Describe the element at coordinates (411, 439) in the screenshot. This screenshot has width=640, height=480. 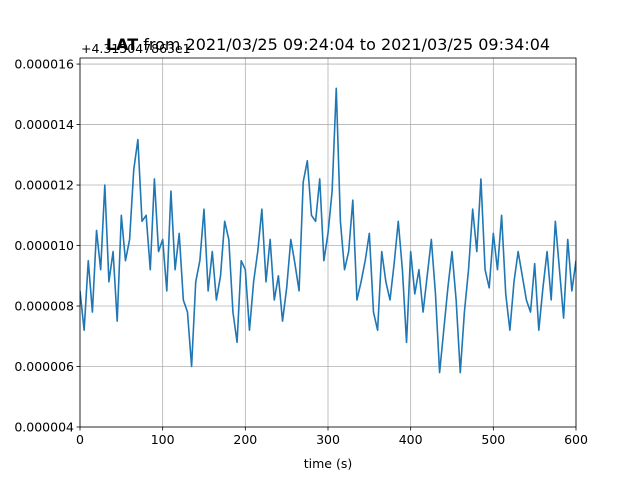
I see `x-tick-label: 400` at that location.